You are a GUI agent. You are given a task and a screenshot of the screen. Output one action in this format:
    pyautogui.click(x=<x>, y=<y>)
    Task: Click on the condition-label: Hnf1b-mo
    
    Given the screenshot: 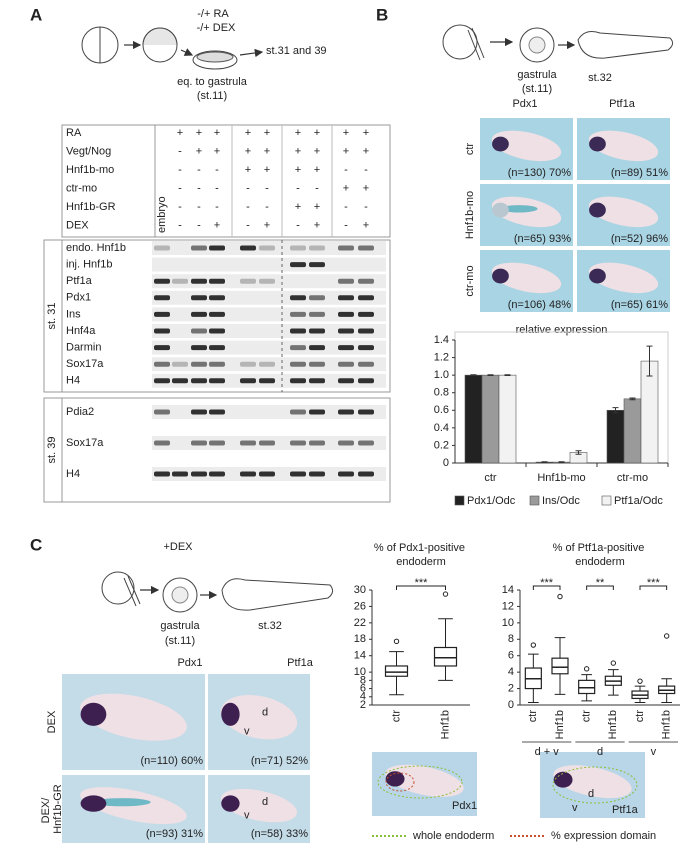 What is the action you would take?
    pyautogui.click(x=90, y=170)
    